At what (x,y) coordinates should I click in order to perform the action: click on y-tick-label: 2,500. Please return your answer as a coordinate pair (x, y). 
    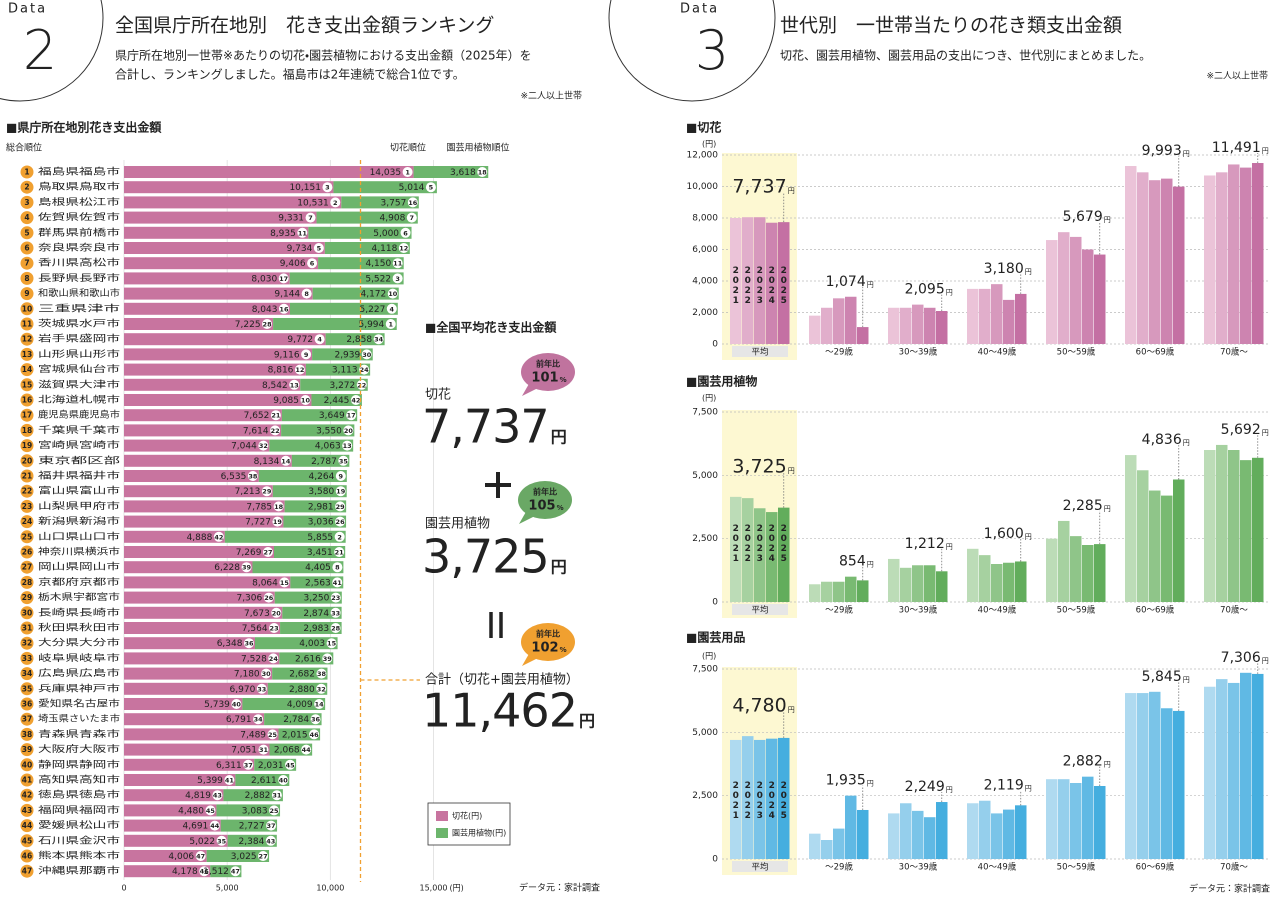
    Looking at the image, I should click on (705, 539).